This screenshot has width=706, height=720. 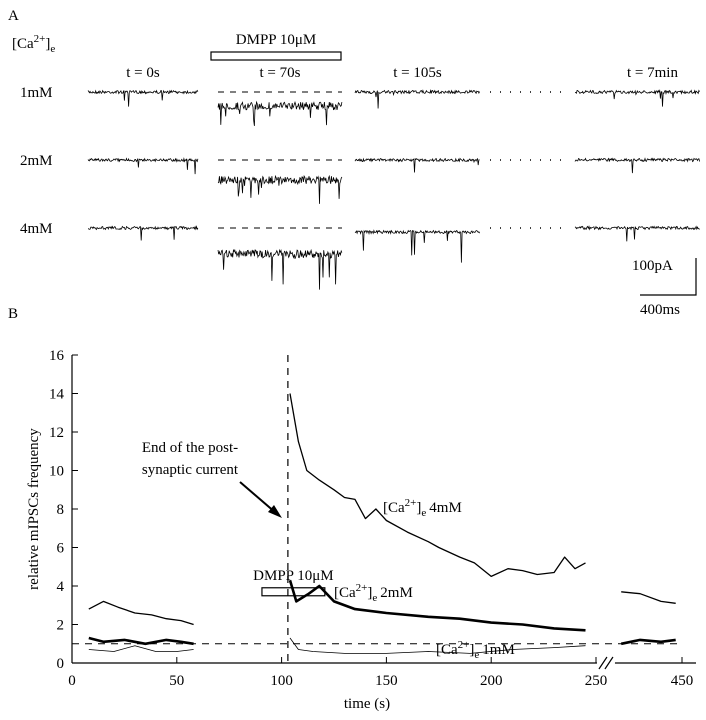 What do you see at coordinates (56, 433) in the screenshot?
I see `y-tick-label: 12` at bounding box center [56, 433].